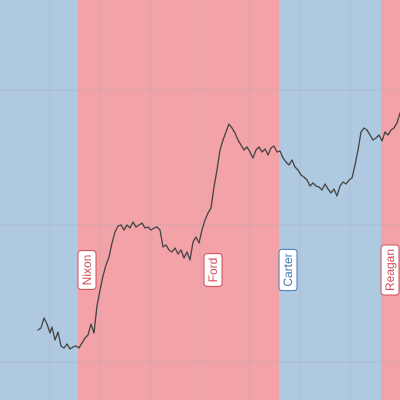  I want to click on president-label-text: Nixon, so click(87, 270).